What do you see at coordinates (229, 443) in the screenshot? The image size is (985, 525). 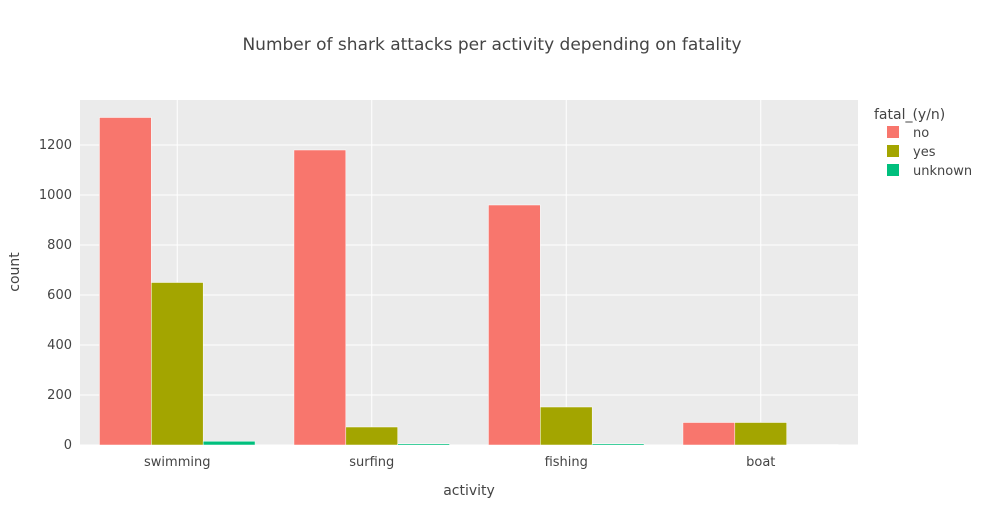 I see `bar-unknown-swimming` at bounding box center [229, 443].